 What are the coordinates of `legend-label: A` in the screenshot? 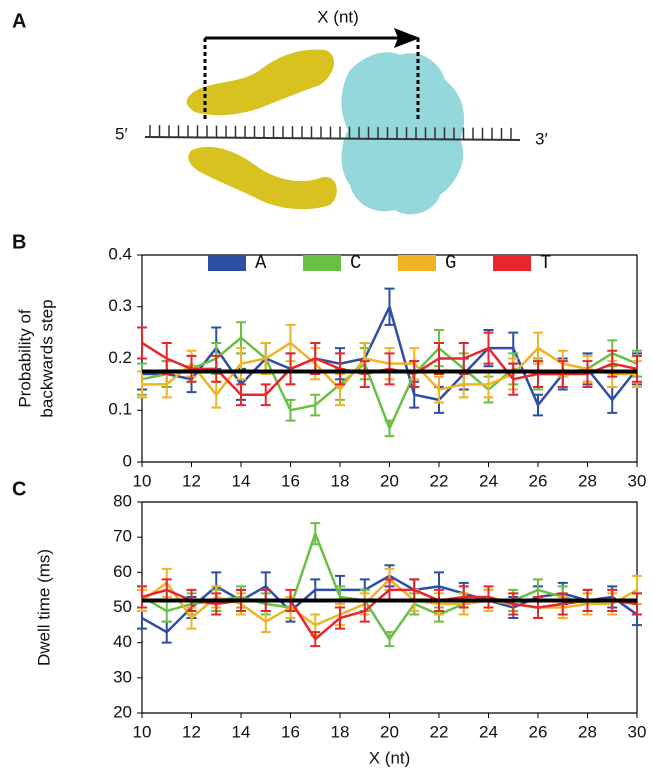 It's located at (261, 263).